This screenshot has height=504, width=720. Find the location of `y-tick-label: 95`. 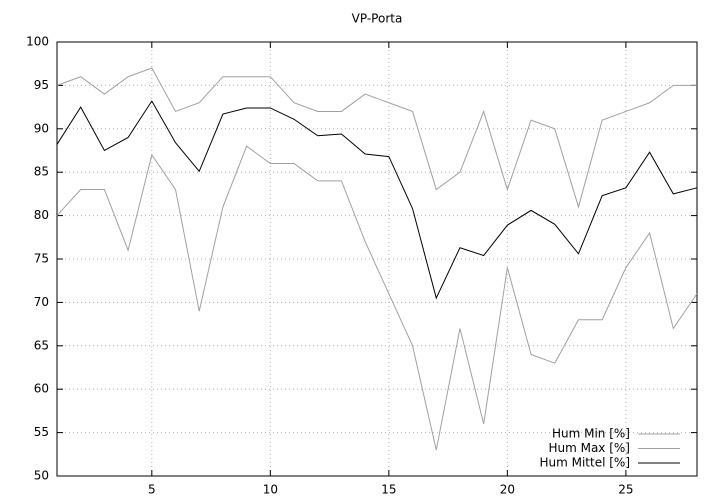

y-tick-label: 95 is located at coordinates (41, 85).